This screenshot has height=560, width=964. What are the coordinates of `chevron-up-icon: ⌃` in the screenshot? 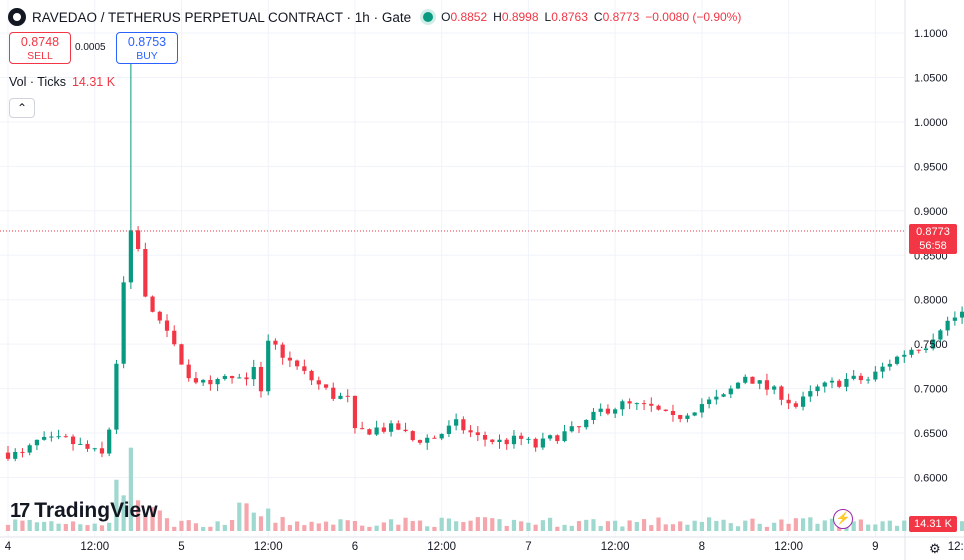 It's located at (22, 108).